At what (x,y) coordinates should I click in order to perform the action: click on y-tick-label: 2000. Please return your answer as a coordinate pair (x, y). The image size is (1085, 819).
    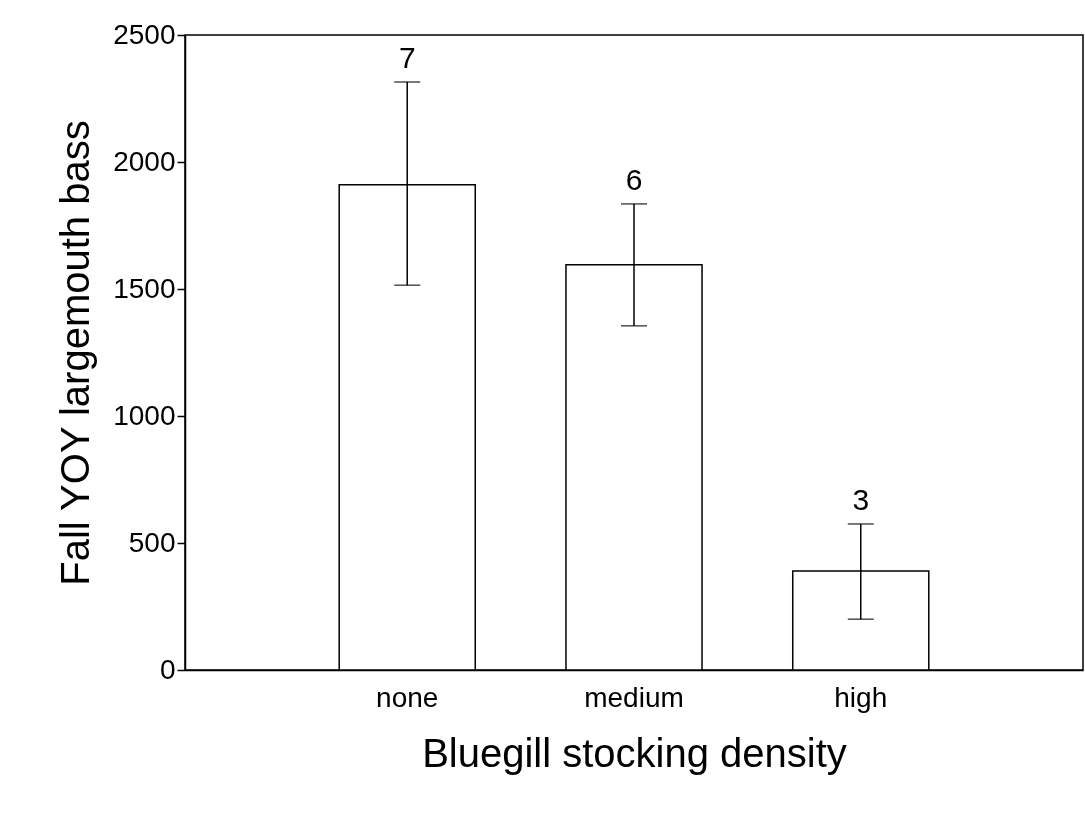
    Looking at the image, I should click on (144, 161).